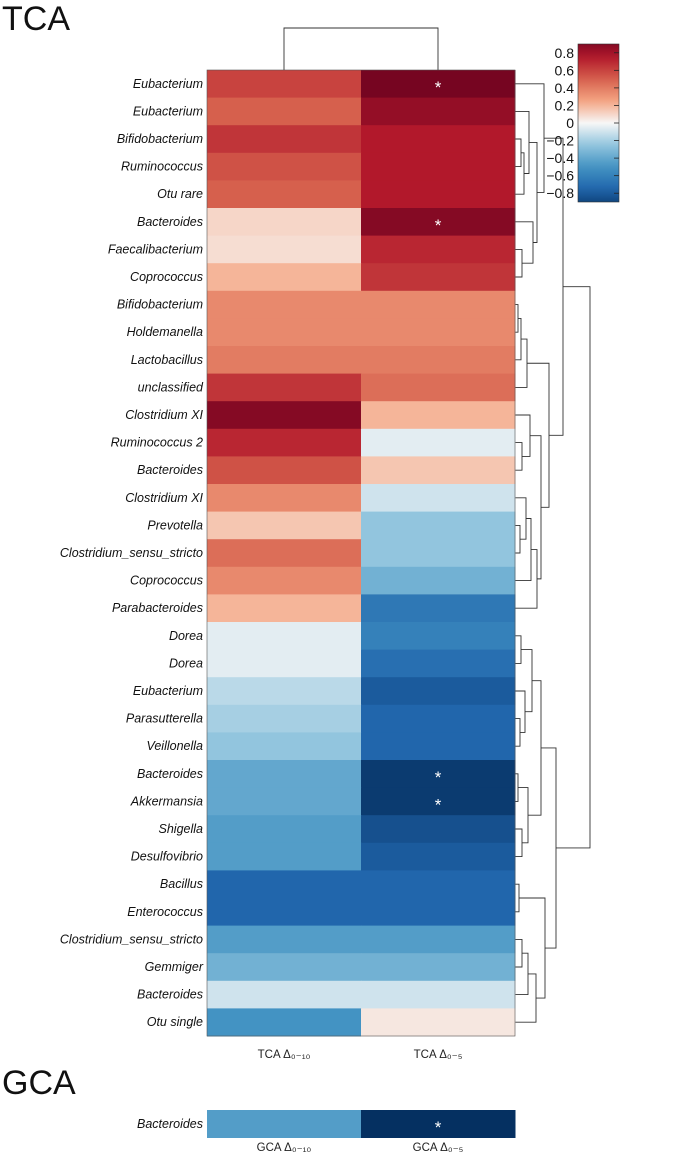  I want to click on column-dendrogram-link, so click(361, 48).